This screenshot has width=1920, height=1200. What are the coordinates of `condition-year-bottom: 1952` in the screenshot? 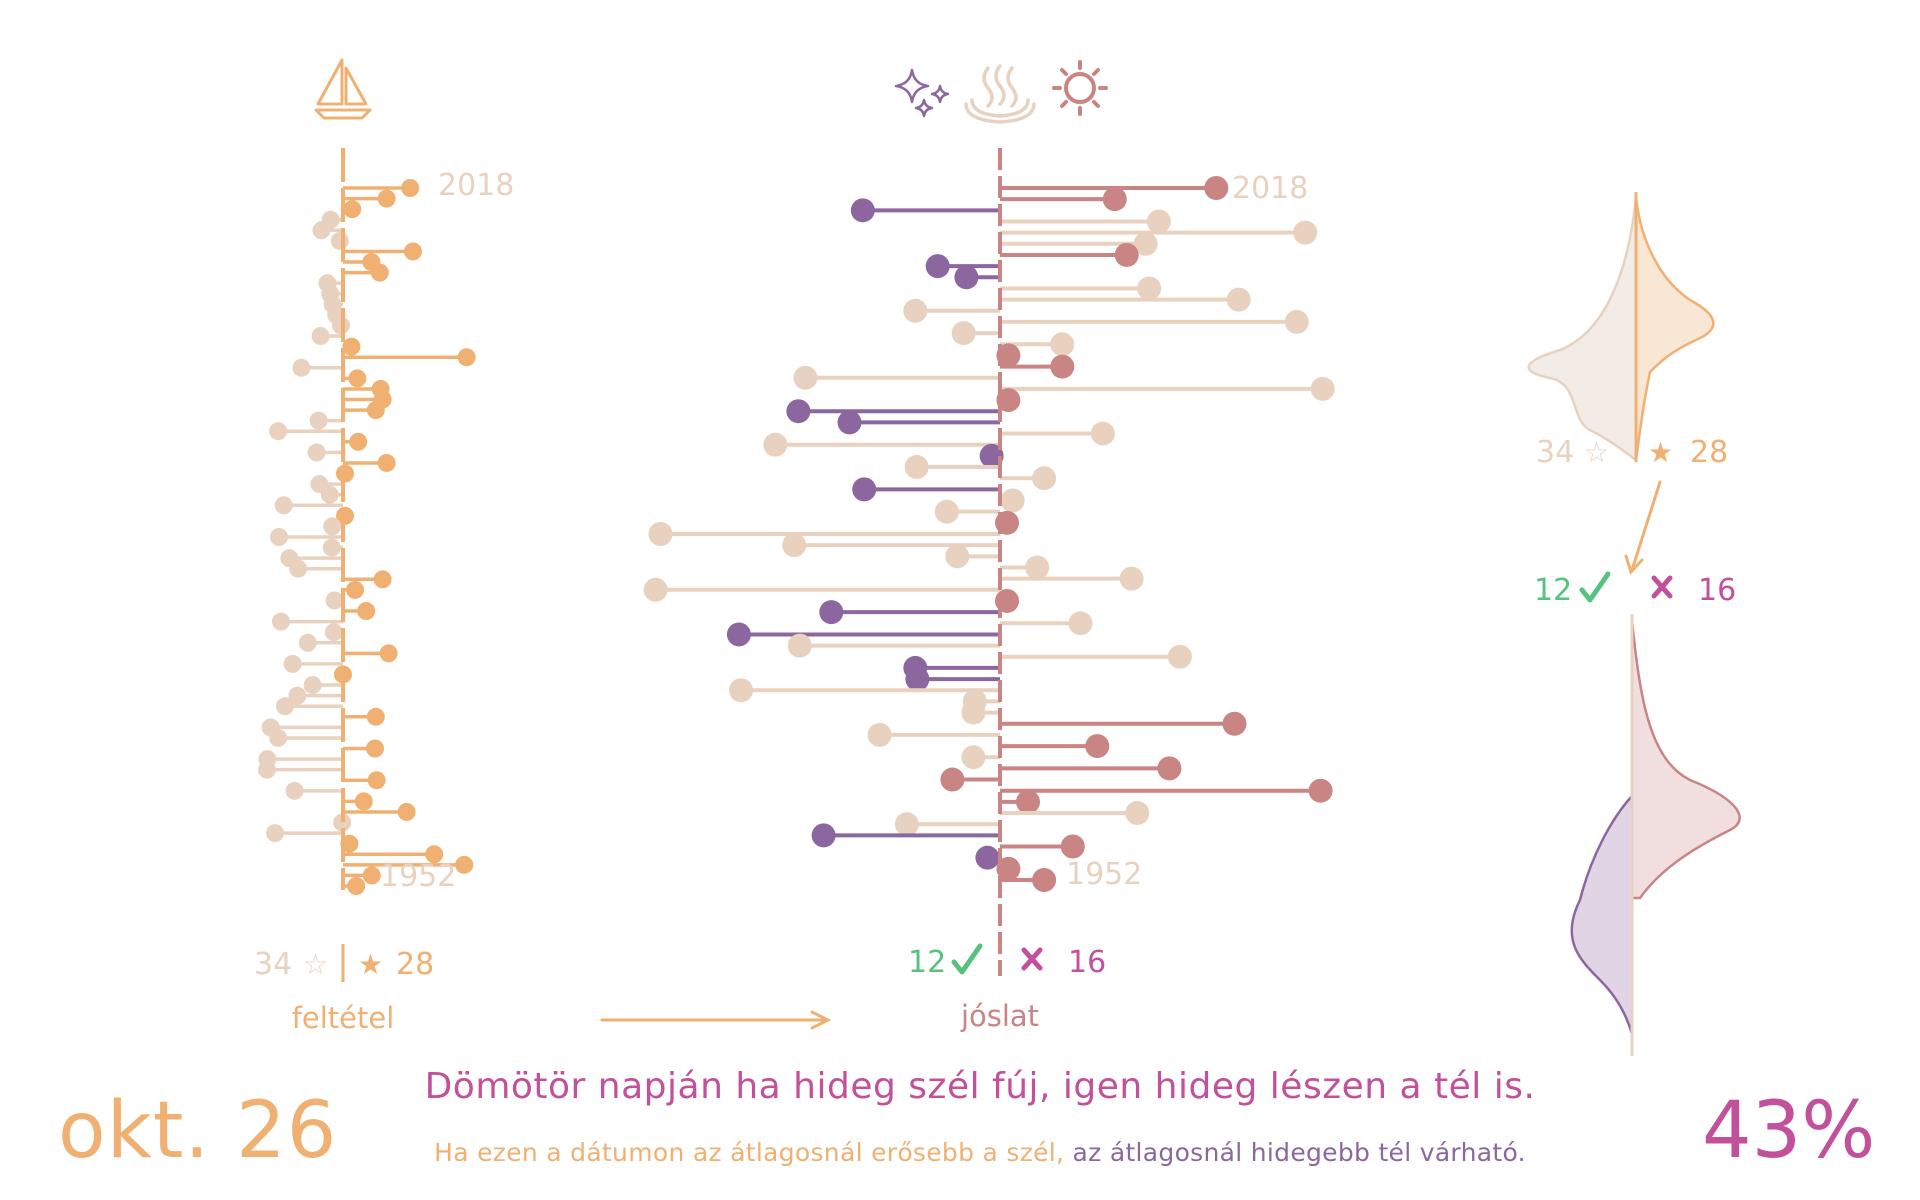 It's located at (418, 876).